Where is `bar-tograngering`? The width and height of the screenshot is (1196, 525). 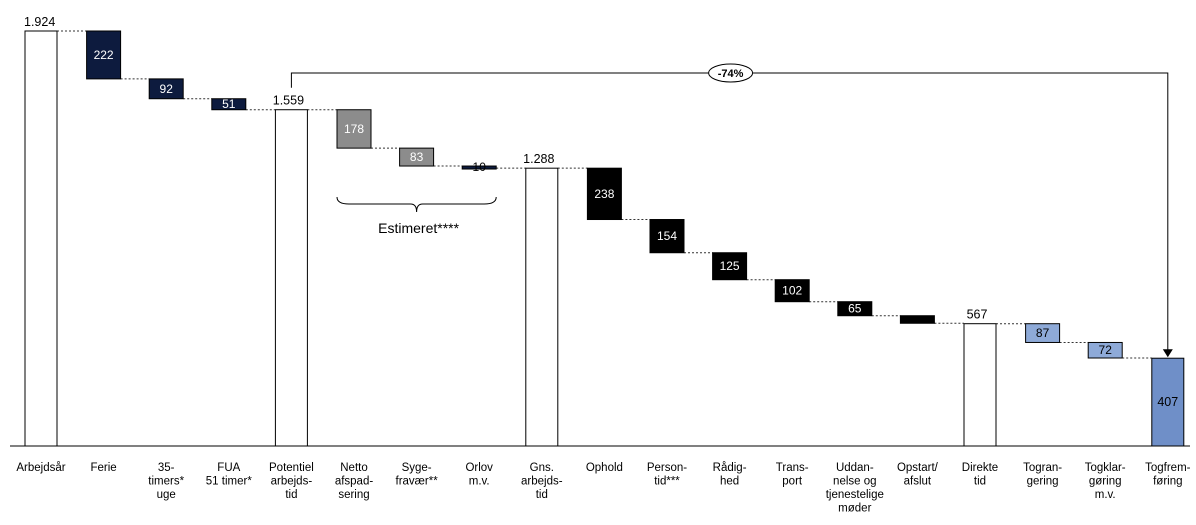 bar-tograngering is located at coordinates (1043, 333).